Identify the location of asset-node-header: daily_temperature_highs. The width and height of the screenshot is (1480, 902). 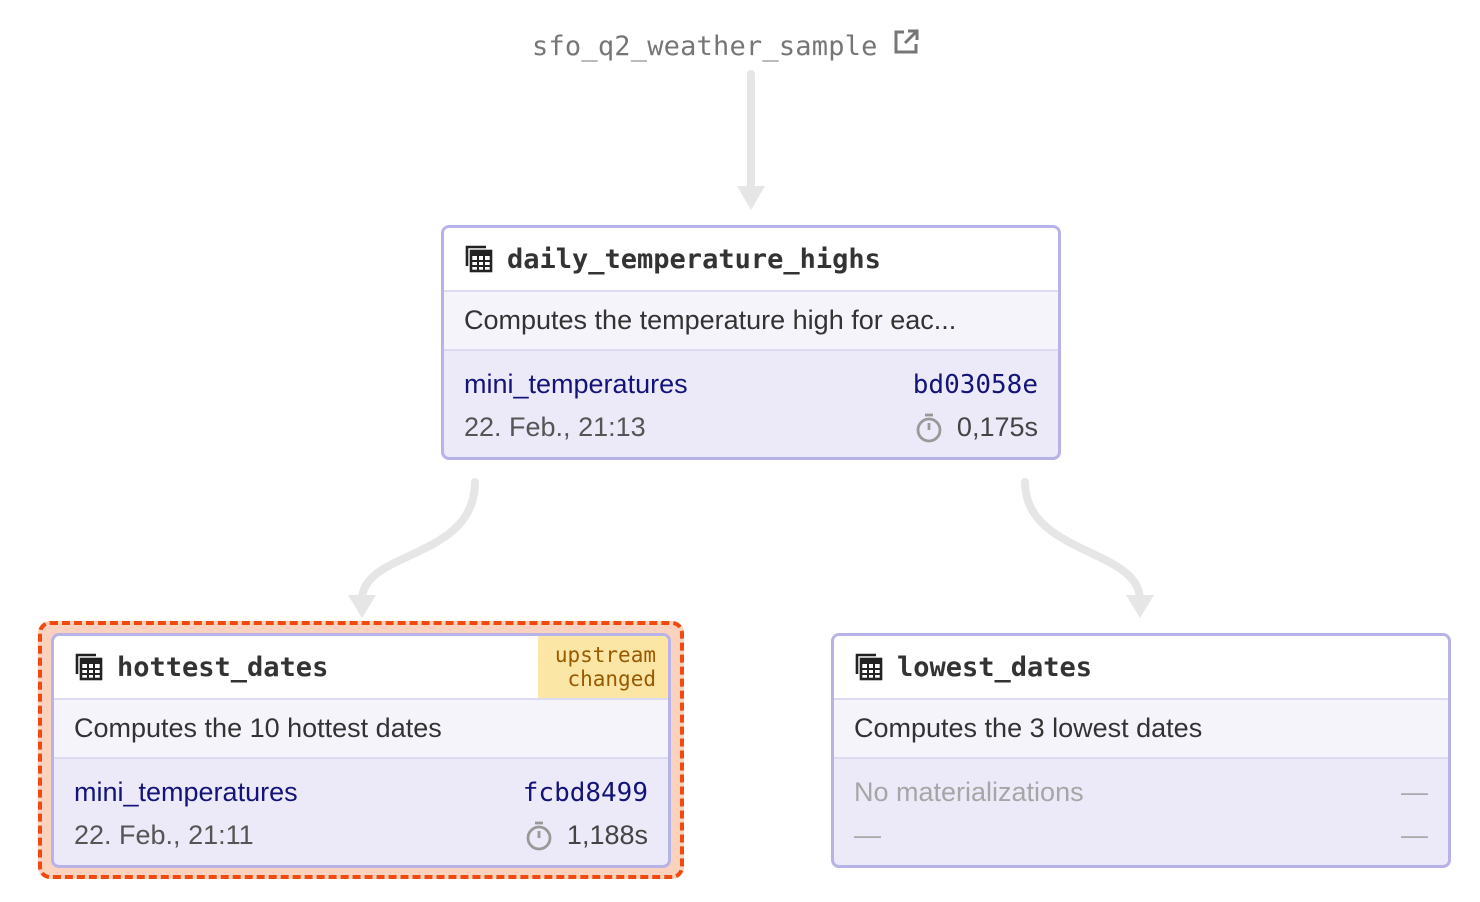
(751, 260).